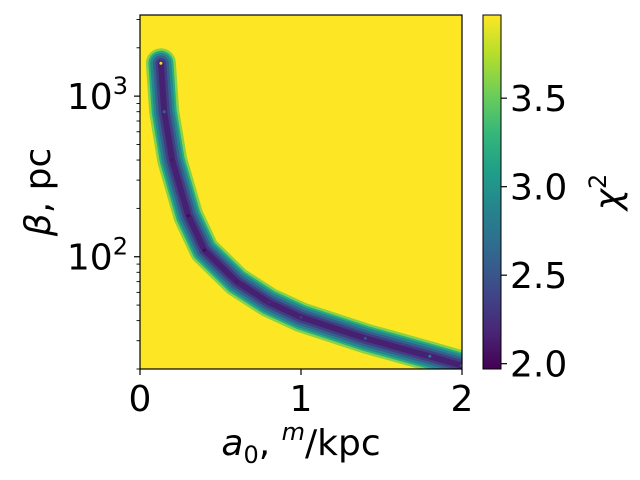 This screenshot has height=480, width=640. What do you see at coordinates (534, 232) in the screenshot?
I see `colorbar-axis: 2.0 2.5 3.0 3.5` at bounding box center [534, 232].